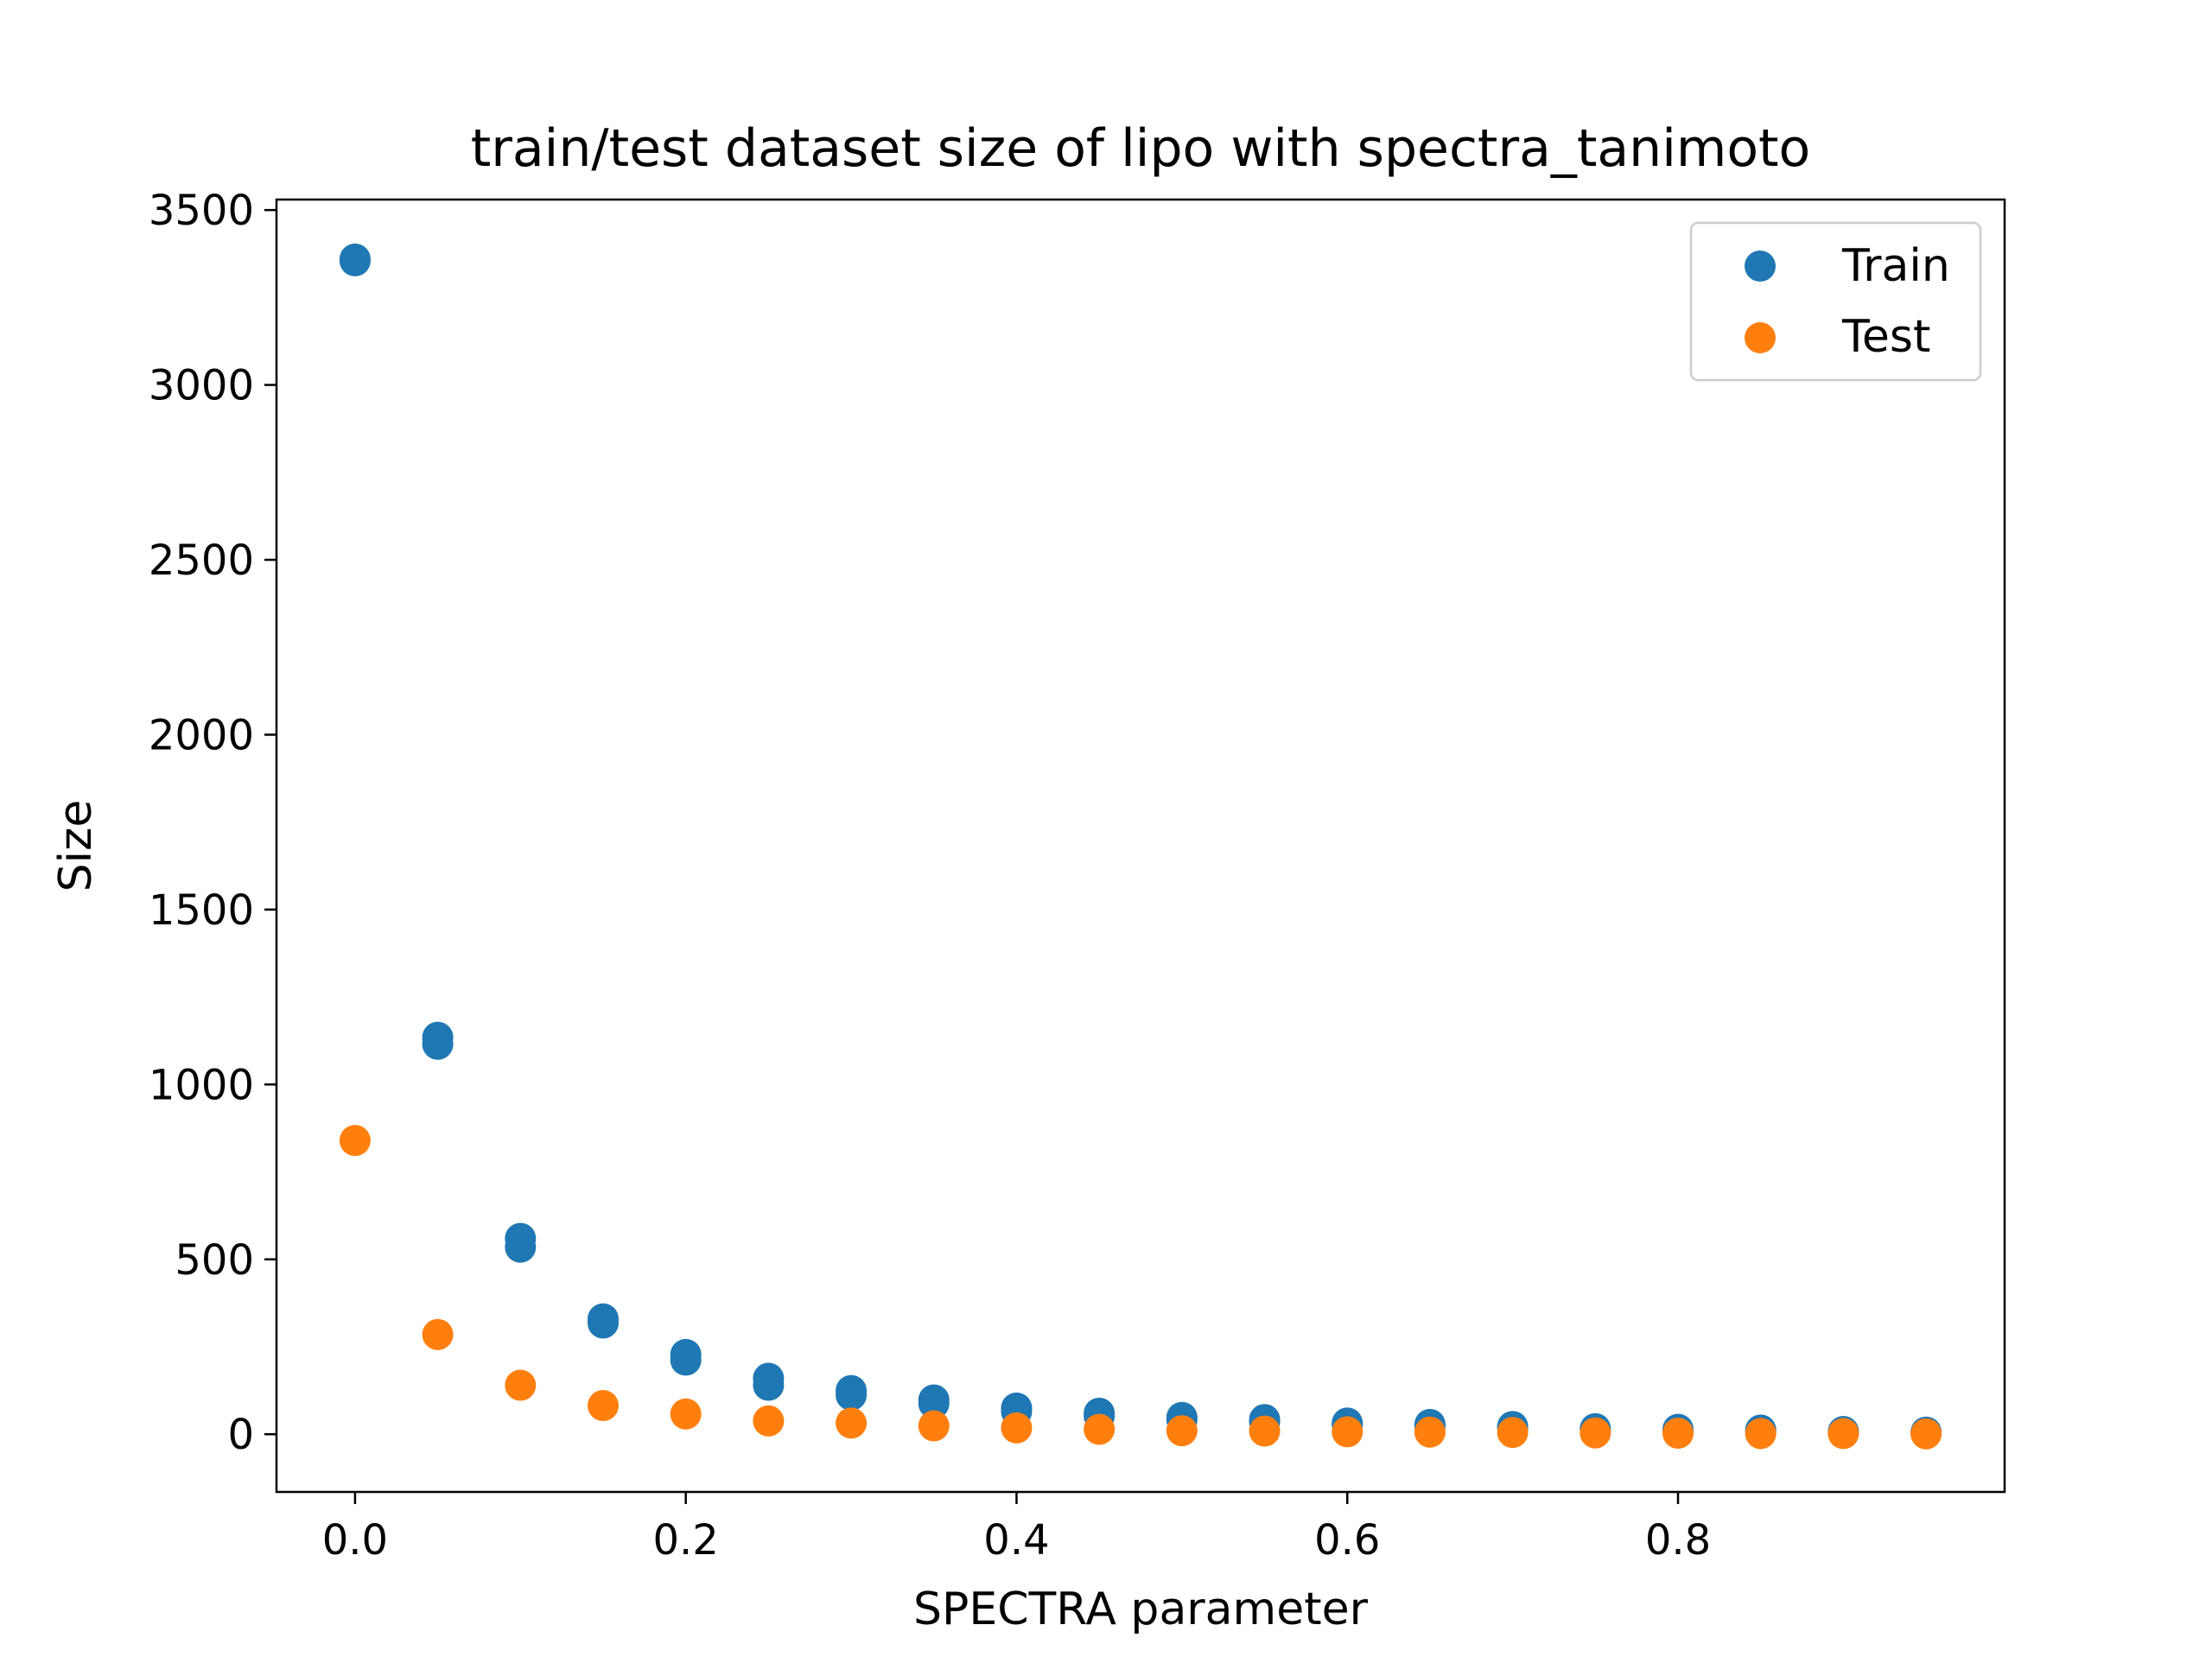 The height and width of the screenshot is (1663, 2212). Describe the element at coordinates (1141, 1610) in the screenshot. I see `x-axis-label: SPECTRA parameter` at that location.